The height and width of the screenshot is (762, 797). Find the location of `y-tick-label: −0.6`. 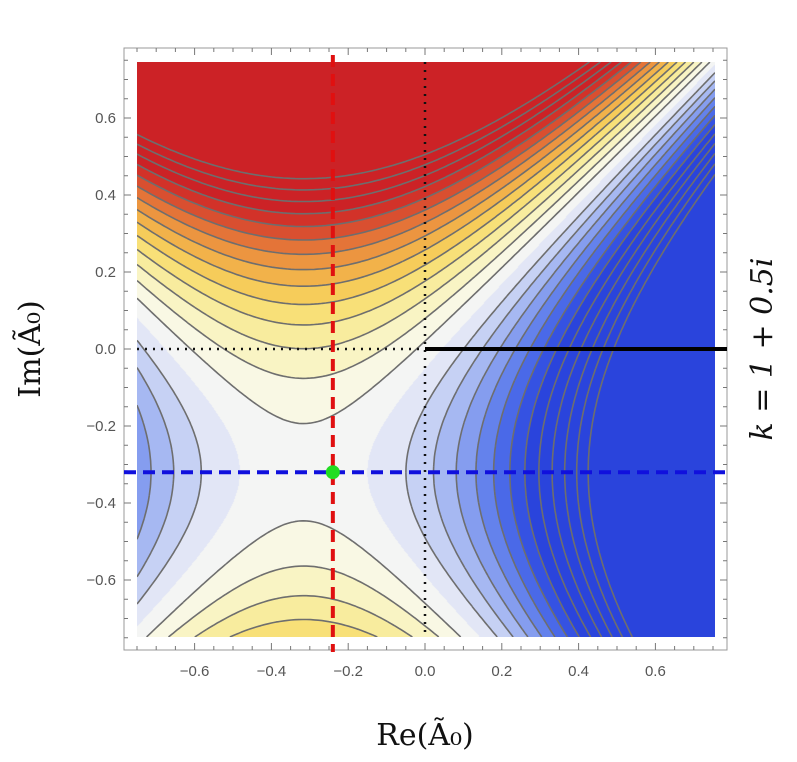

y-tick-label: −0.6 is located at coordinates (101, 580).